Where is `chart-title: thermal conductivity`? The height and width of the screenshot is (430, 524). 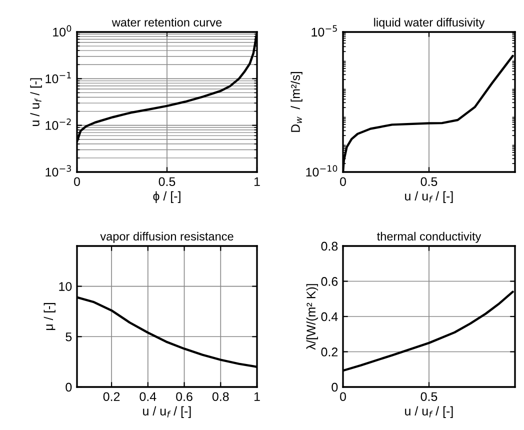 chart-title: thermal conductivity is located at coordinates (429, 237).